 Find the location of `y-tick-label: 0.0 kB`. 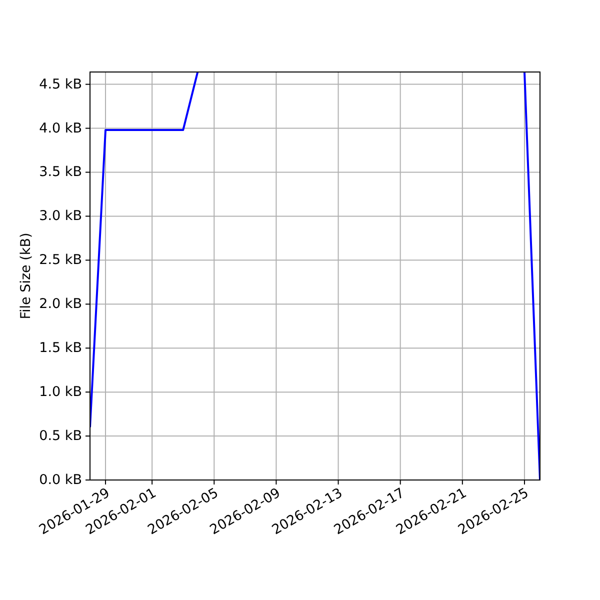

y-tick-label: 0.0 kB is located at coordinates (60, 480).